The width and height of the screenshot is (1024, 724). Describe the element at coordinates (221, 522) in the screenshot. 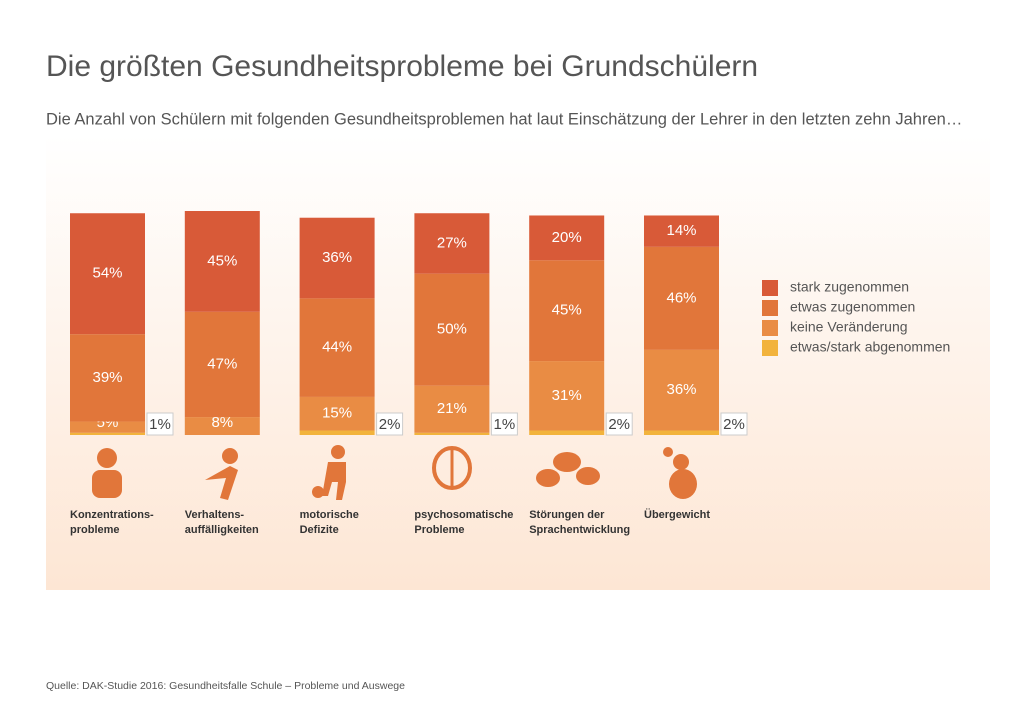

I see `category-label: Verhaltens- auffälligkeiten` at that location.